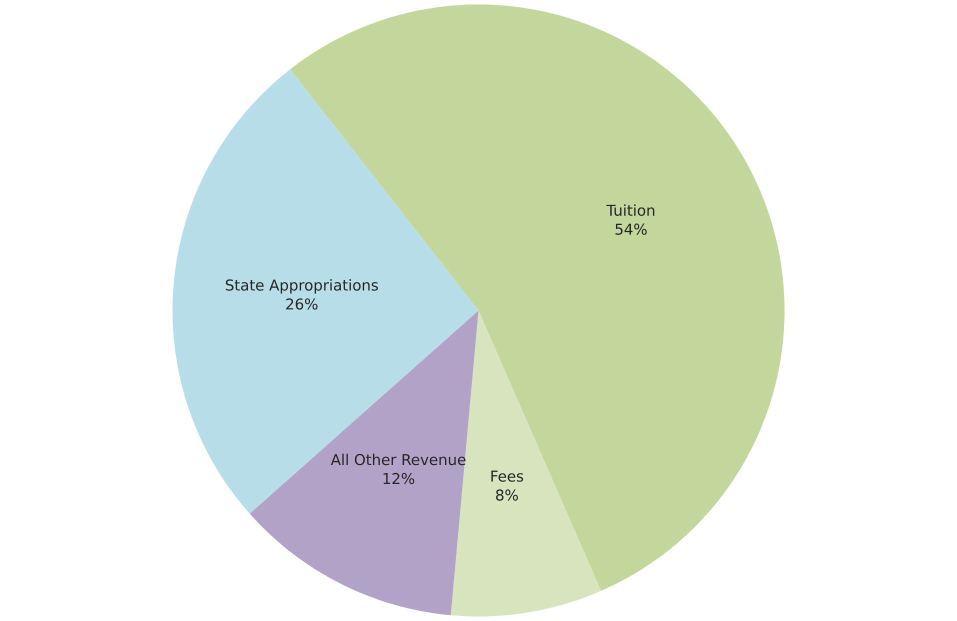 This screenshot has height=621, width=957. I want to click on slice-label: Tuition, so click(630, 210).